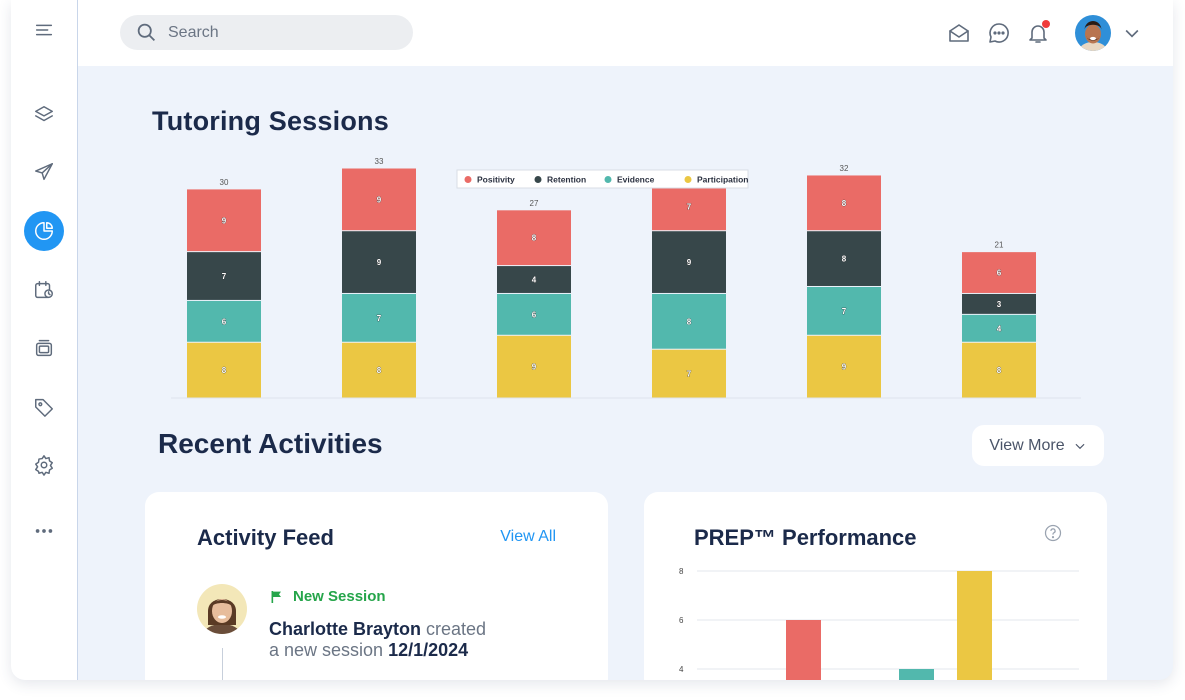  Describe the element at coordinates (844, 168) in the screenshot. I see `bar-total-label: 32` at that location.